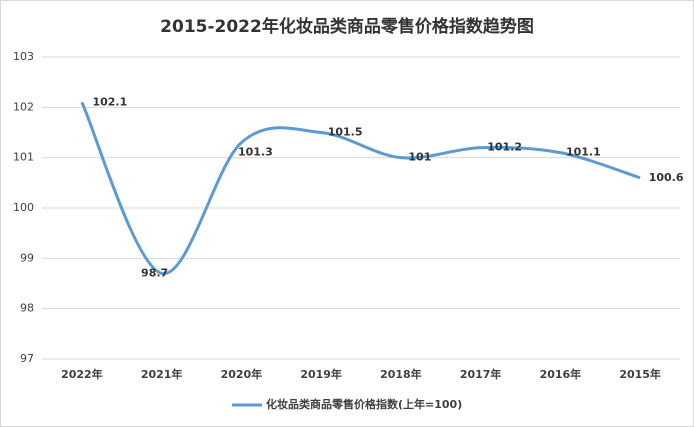 The height and width of the screenshot is (427, 694). Describe the element at coordinates (419, 157) in the screenshot. I see `data-label: 101` at that location.